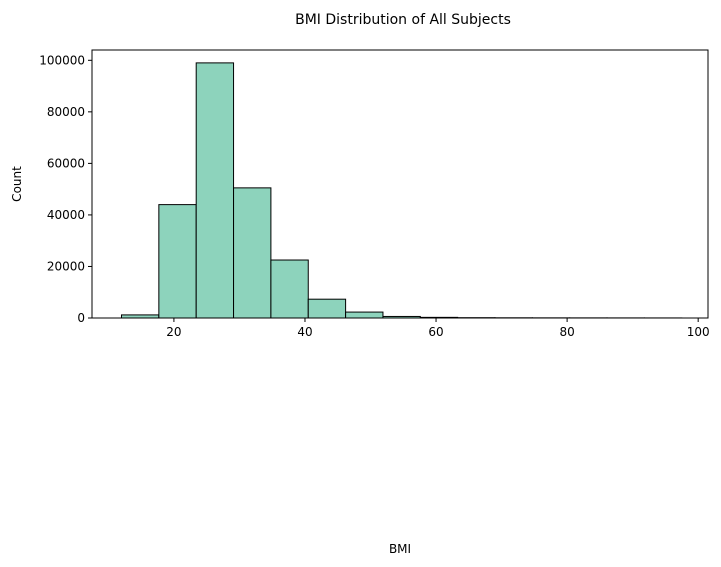  I want to click on y-tick-label: 80000, so click(66, 112).